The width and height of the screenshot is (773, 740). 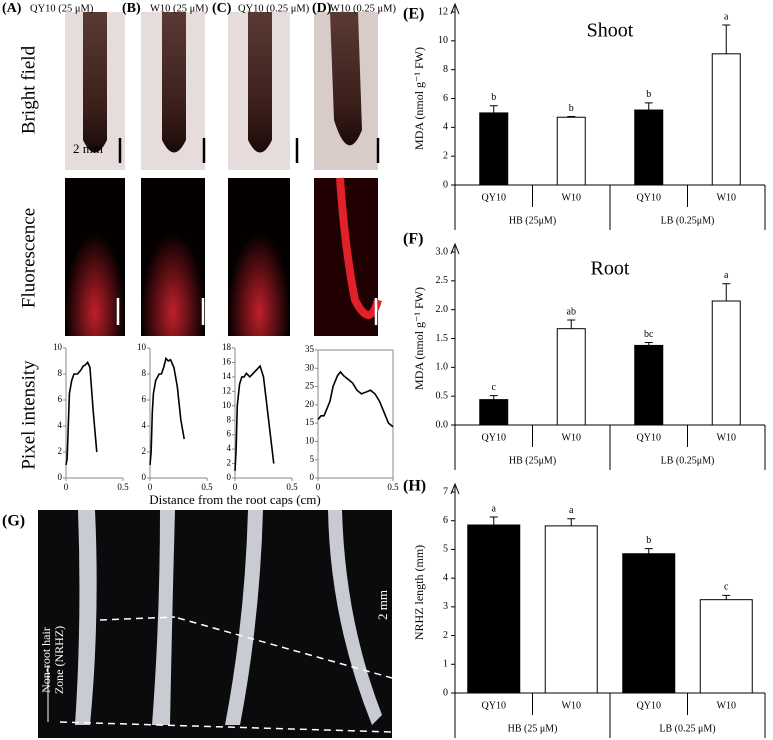 I want to click on panel-label: (C), so click(x=222, y=8).